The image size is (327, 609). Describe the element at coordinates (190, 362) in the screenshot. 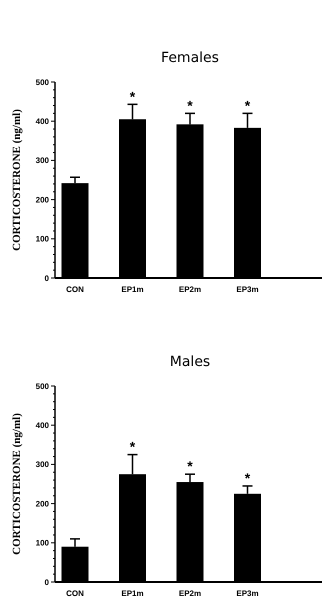

I see `chart-title: Males` at that location.